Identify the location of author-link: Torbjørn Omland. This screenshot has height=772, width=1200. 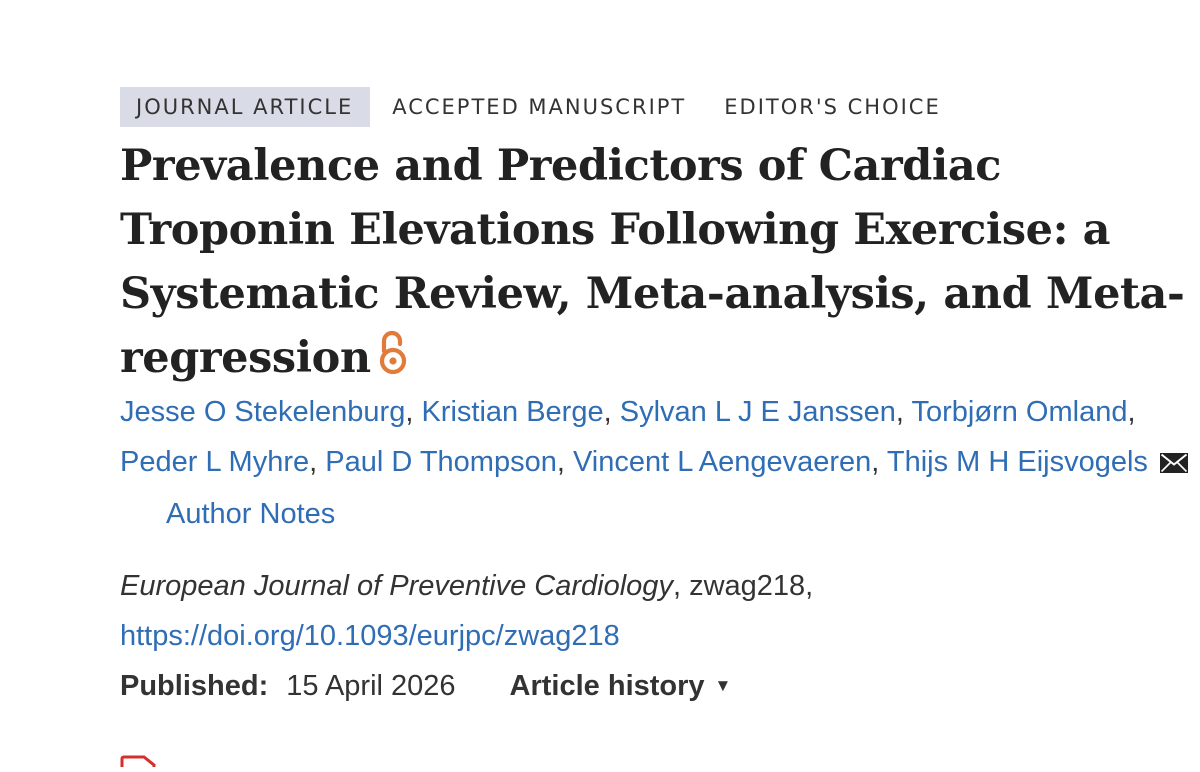
(1019, 412).